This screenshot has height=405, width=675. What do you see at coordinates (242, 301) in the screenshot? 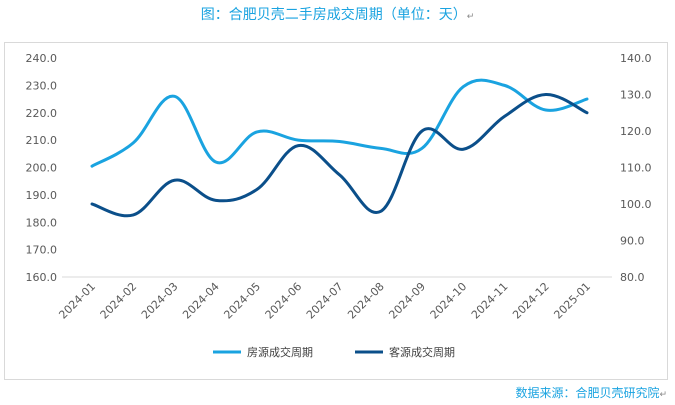
I see `x-tick-label: 2024-05` at bounding box center [242, 301].